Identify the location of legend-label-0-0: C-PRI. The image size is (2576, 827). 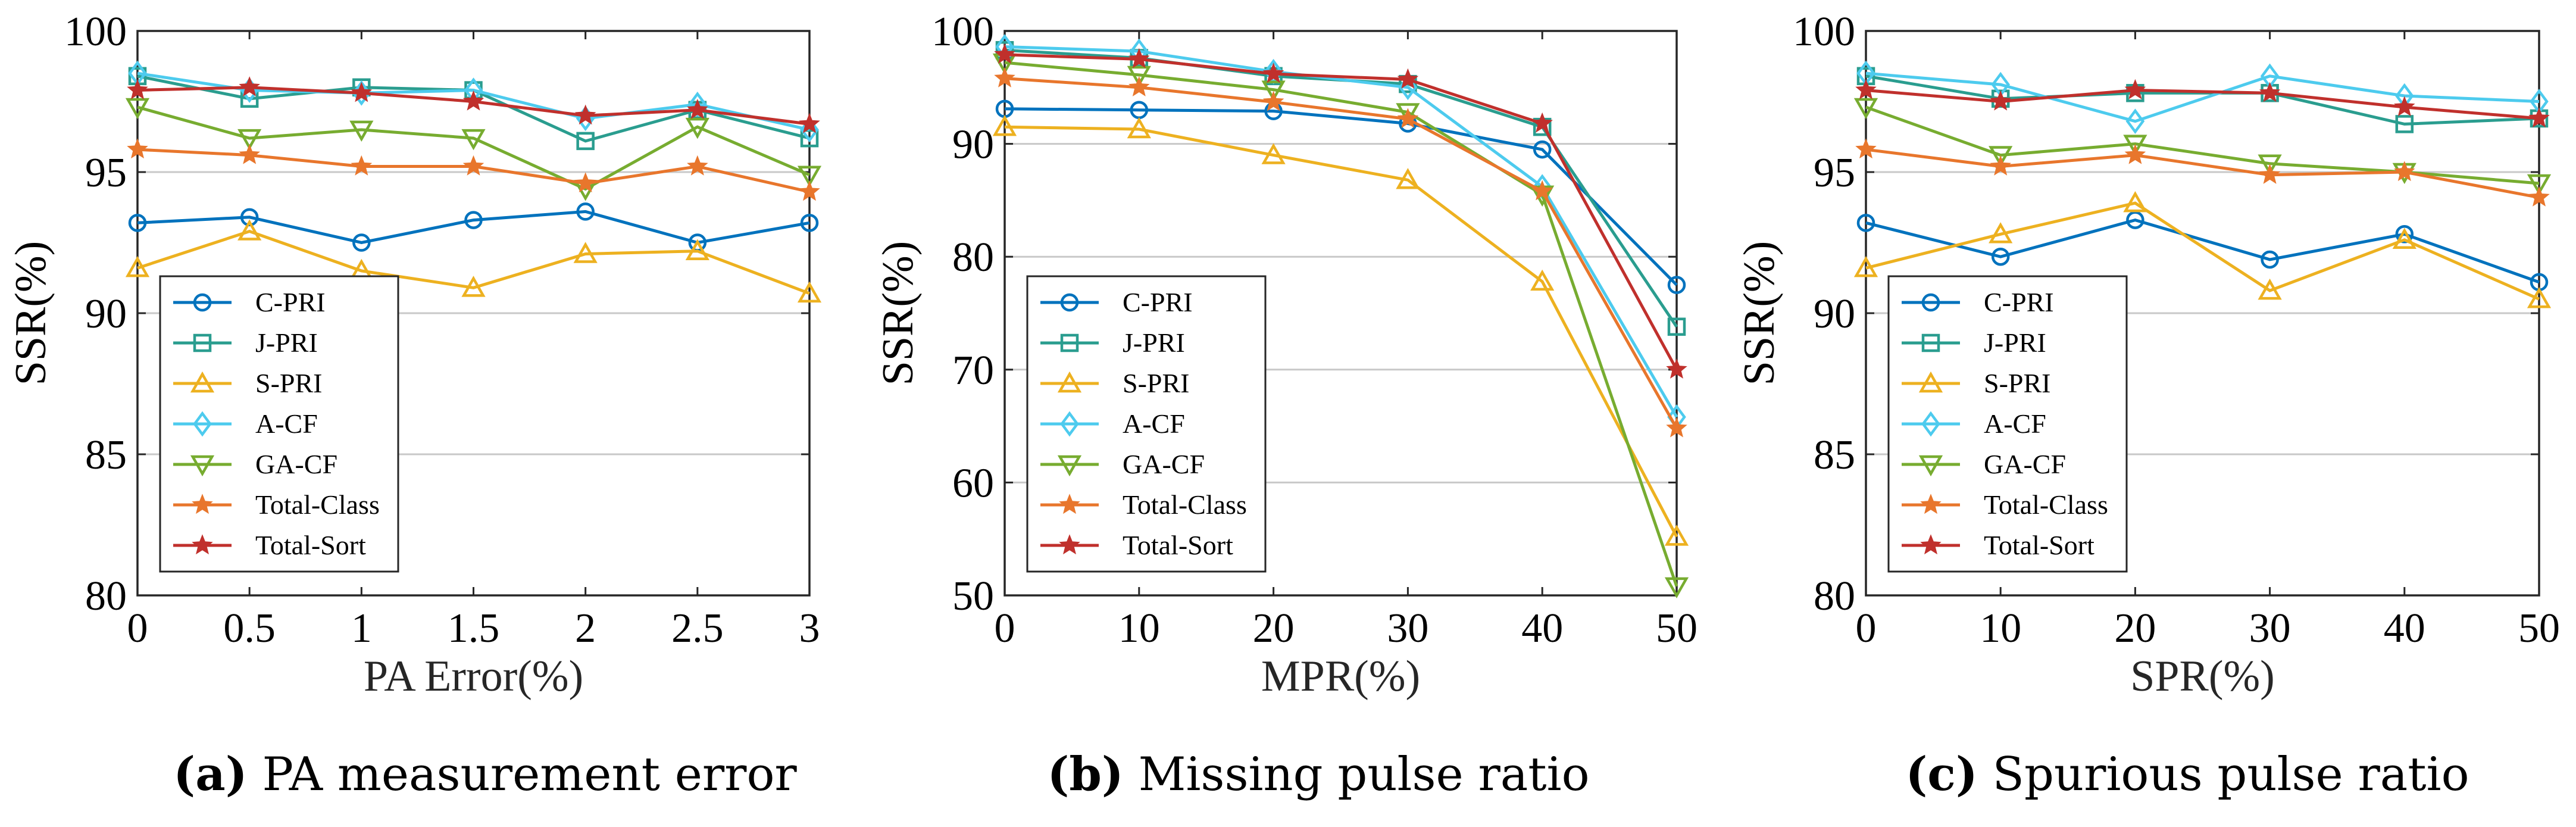
(290, 302).